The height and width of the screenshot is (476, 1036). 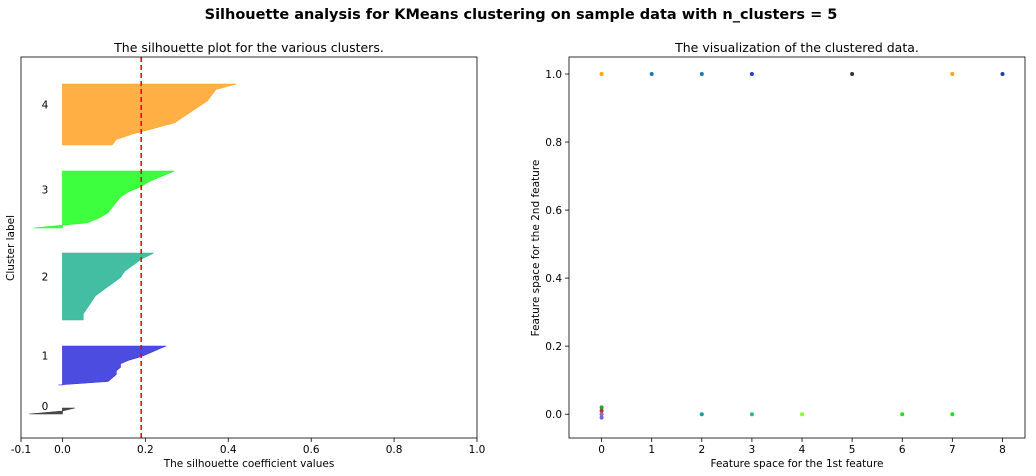 What do you see at coordinates (45, 357) in the screenshot?
I see `cluster-label-1: 1` at bounding box center [45, 357].